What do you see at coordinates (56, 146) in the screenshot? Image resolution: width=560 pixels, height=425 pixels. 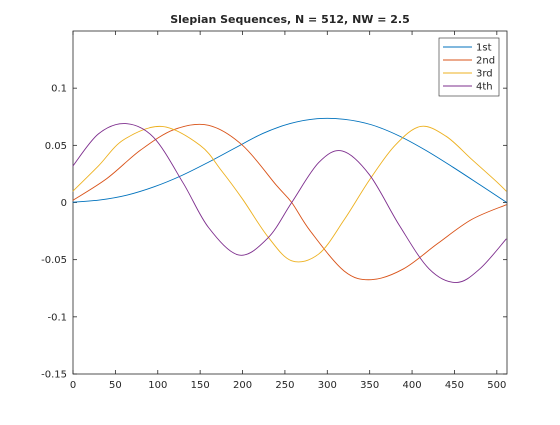 I see `y-tick-label: 0.05` at bounding box center [56, 146].